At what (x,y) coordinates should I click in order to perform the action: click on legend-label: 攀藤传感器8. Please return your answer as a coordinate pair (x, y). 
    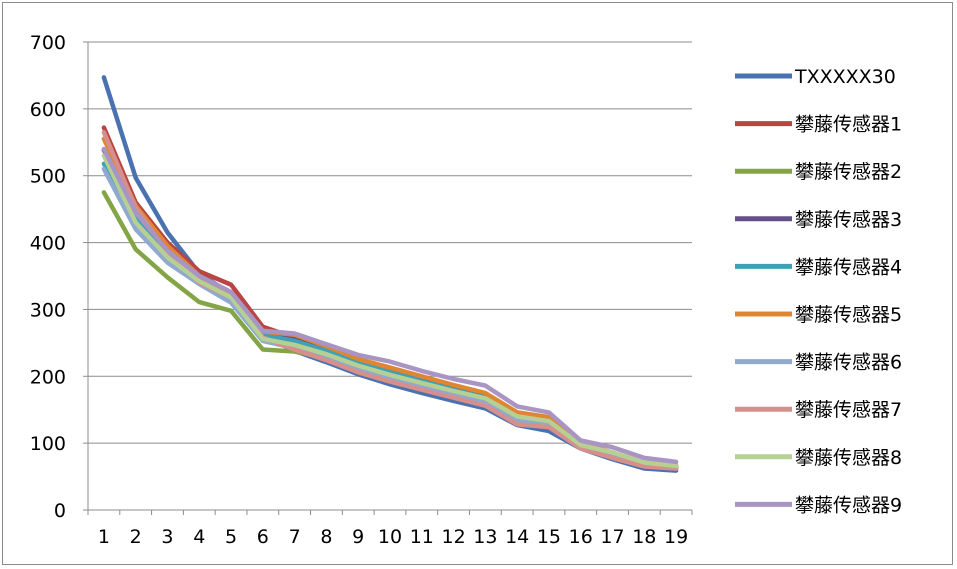
    Looking at the image, I should click on (848, 458).